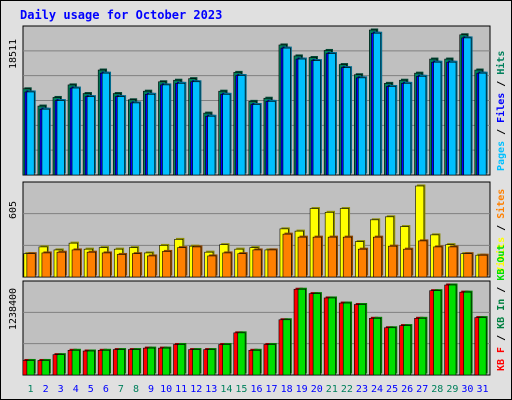 This screenshot has width=512, height=400. Describe the element at coordinates (407, 389) in the screenshot. I see `day-label-26: 26` at that location.